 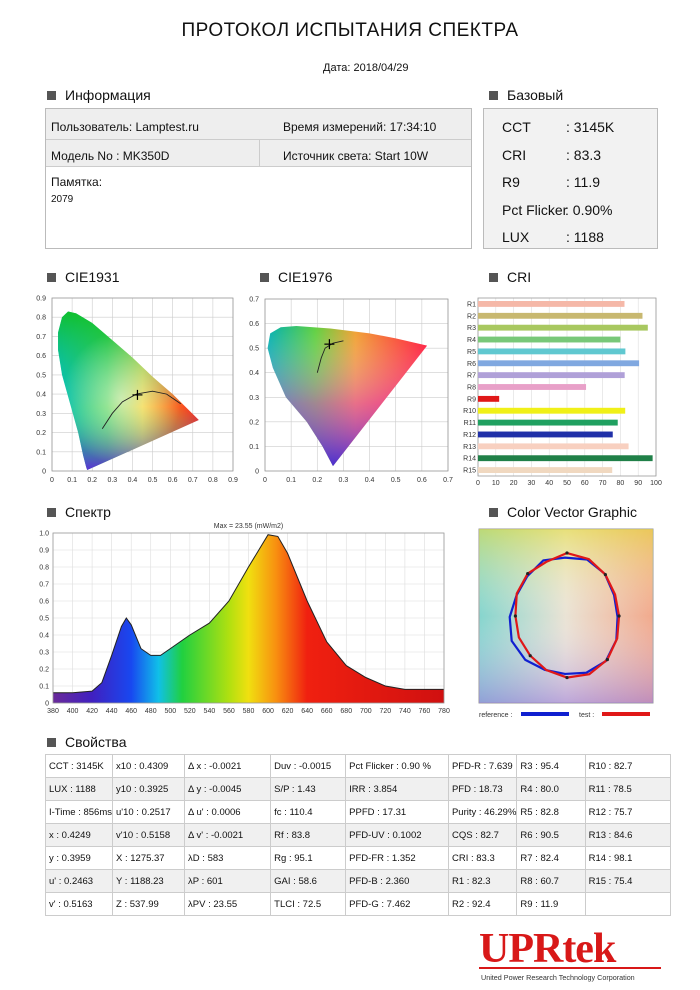 I want to click on table-cell: PPFD : 17.31, so click(x=397, y=812).